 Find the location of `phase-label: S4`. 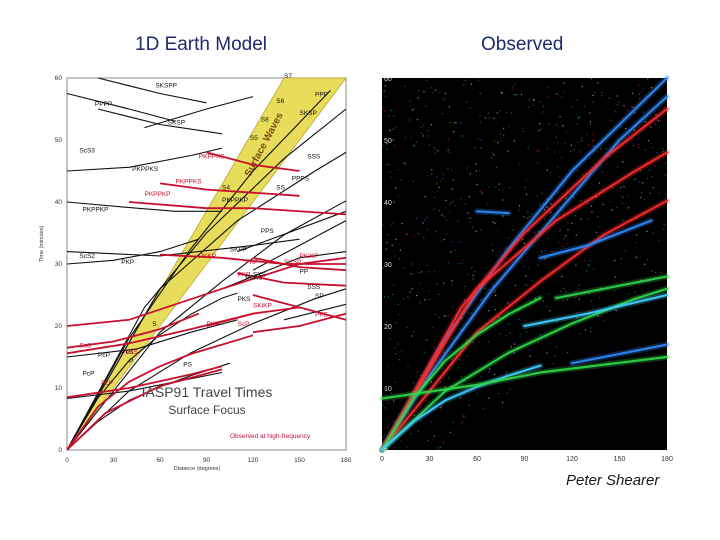

phase-label: S4 is located at coordinates (226, 188).